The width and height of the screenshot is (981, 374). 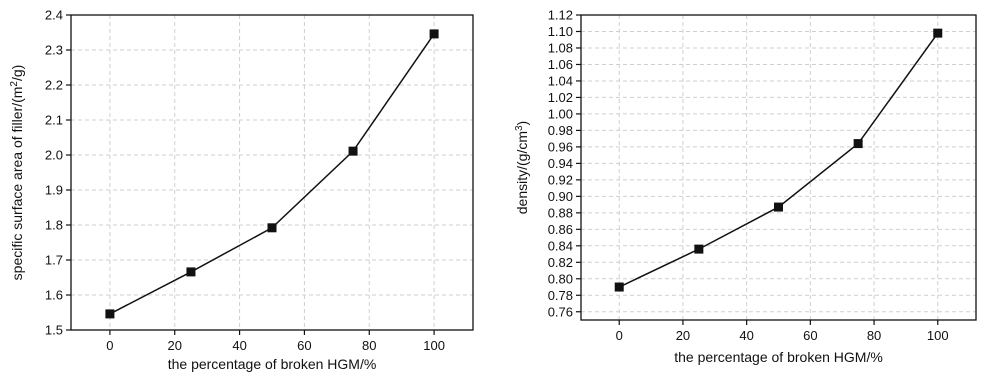 What do you see at coordinates (560, 163) in the screenshot?
I see `y-tick-label: 0.94` at bounding box center [560, 163].